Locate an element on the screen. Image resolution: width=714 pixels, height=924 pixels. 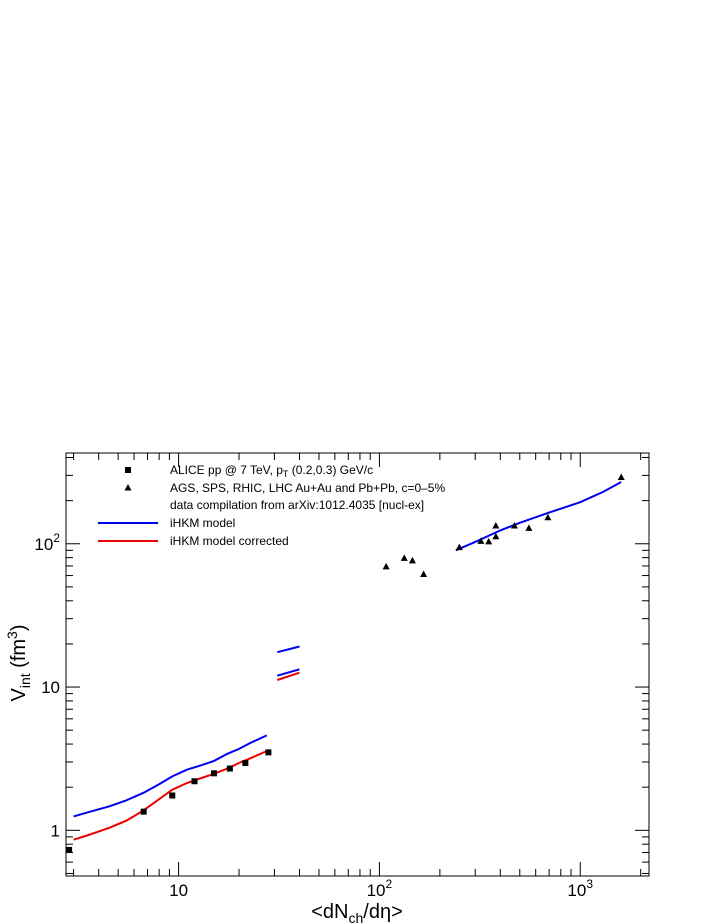
legend-marker-triangle is located at coordinates (128, 487).